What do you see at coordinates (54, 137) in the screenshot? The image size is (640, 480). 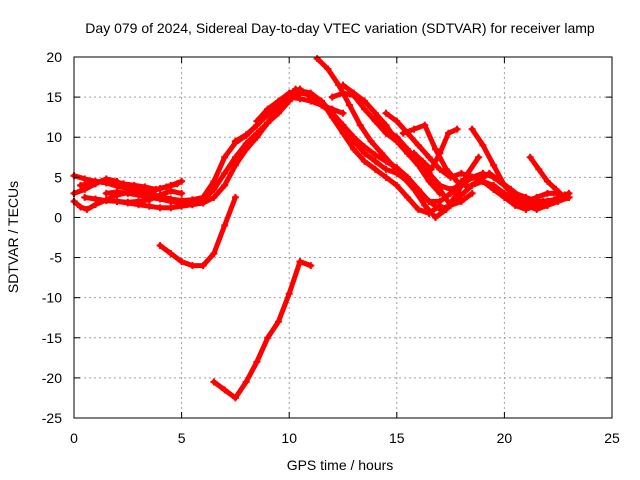 I see `y-tick-label: 10` at bounding box center [54, 137].